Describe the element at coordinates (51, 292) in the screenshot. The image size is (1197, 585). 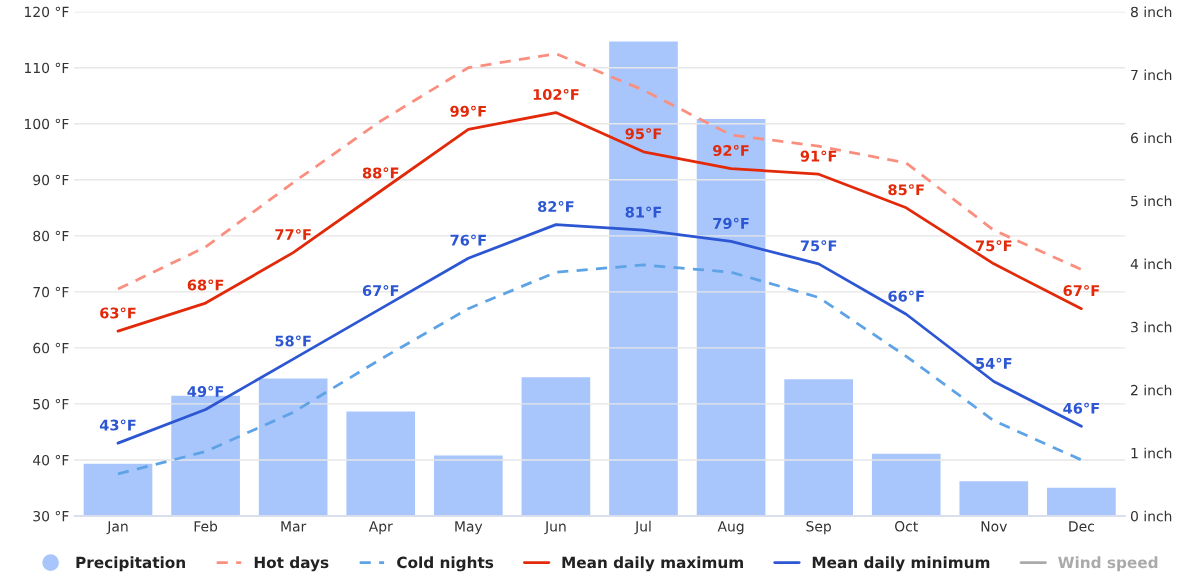
I see `y-tick-label: 70 °F` at that location.